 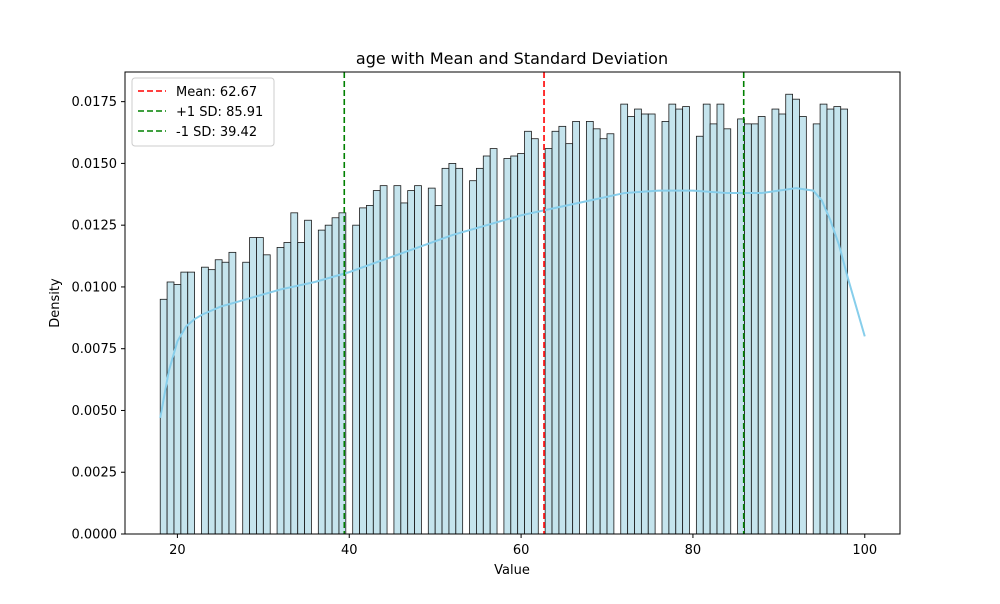 What do you see at coordinates (95, 226) in the screenshot?
I see `y-tick-label: 0.0125` at bounding box center [95, 226].